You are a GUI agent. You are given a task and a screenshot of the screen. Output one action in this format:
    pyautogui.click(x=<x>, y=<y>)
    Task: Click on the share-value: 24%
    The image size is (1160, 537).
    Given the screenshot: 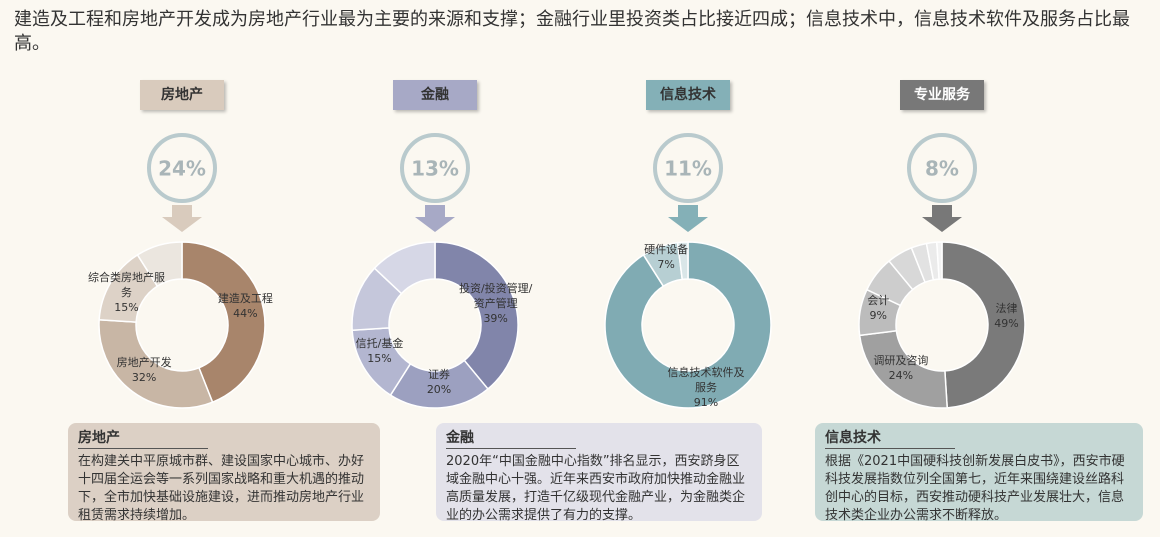 What is the action you would take?
    pyautogui.click(x=182, y=169)
    